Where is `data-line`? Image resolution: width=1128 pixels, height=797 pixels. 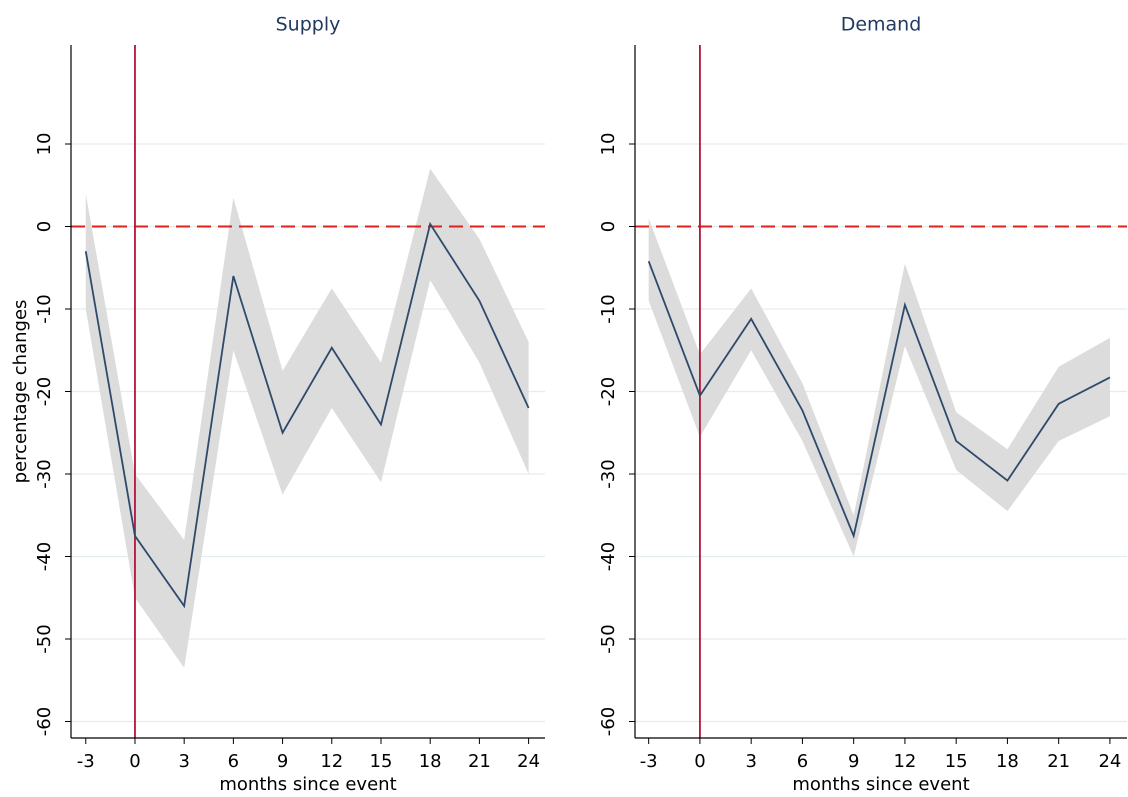
data-line is located at coordinates (879, 399).